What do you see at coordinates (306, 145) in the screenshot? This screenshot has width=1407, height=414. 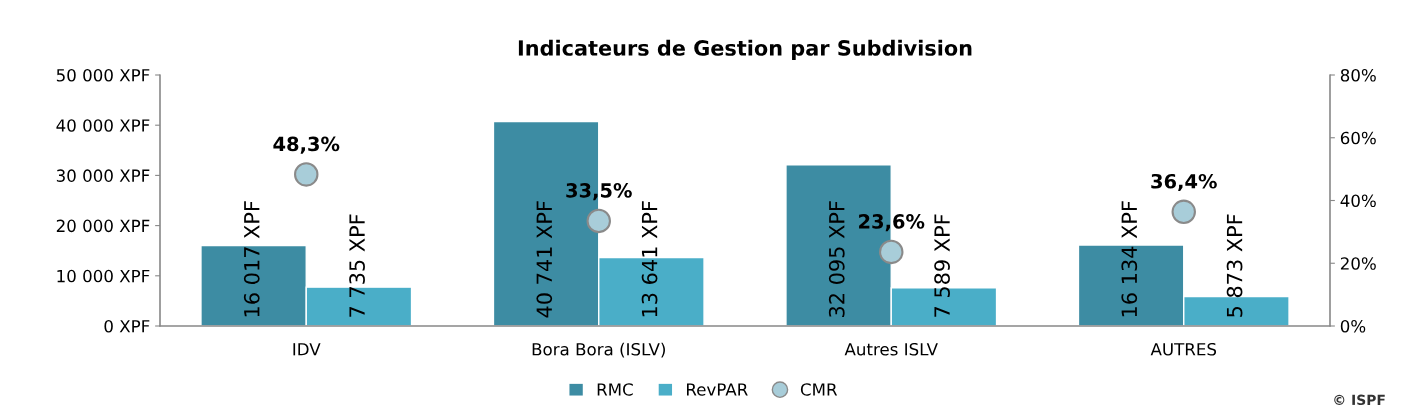 I see `data-label: 48,3%` at bounding box center [306, 145].